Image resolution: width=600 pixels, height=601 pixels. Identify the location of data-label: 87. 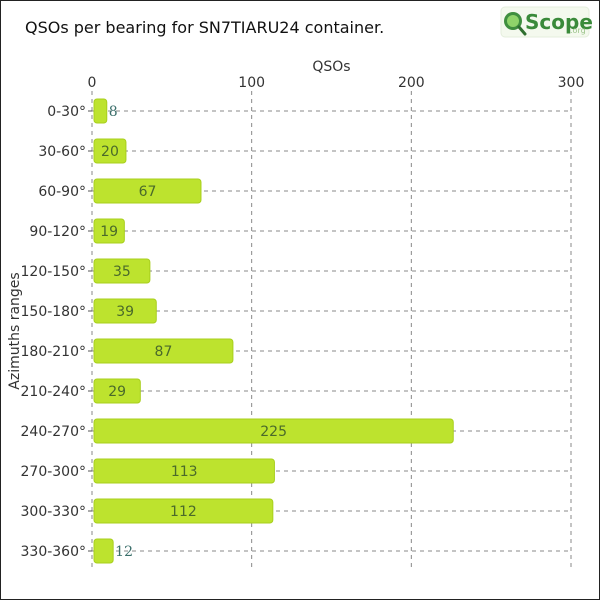
(164, 352).